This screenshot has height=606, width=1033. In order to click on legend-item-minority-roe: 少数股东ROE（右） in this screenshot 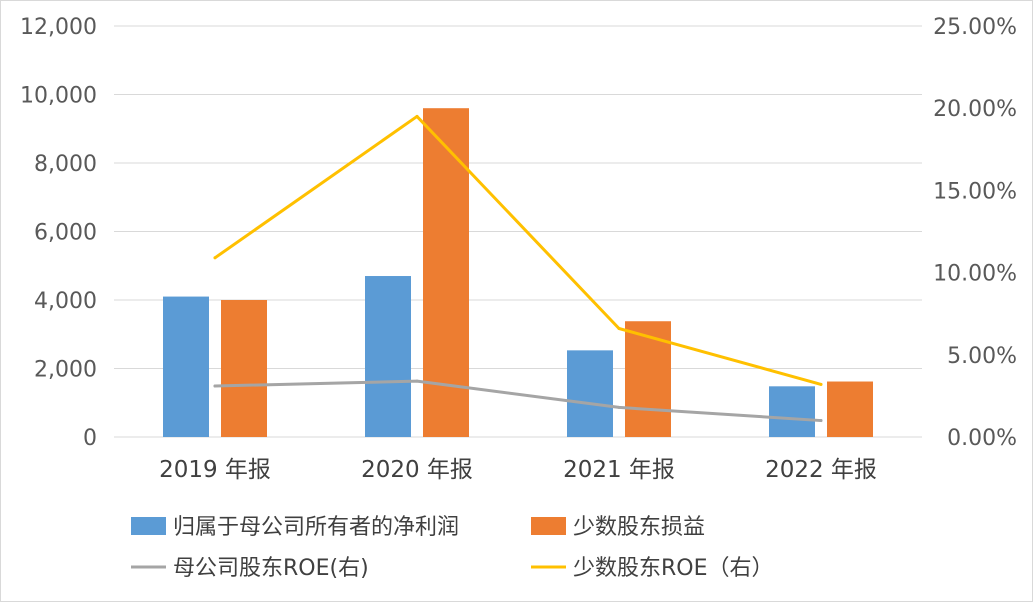, I will do `click(652, 568)`.